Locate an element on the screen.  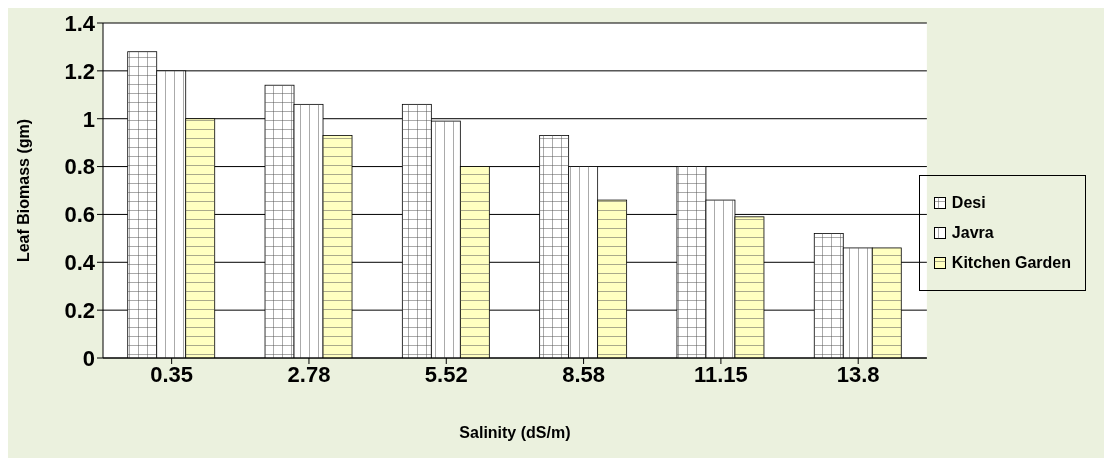
x-tick-label: 5.52 is located at coordinates (446, 374).